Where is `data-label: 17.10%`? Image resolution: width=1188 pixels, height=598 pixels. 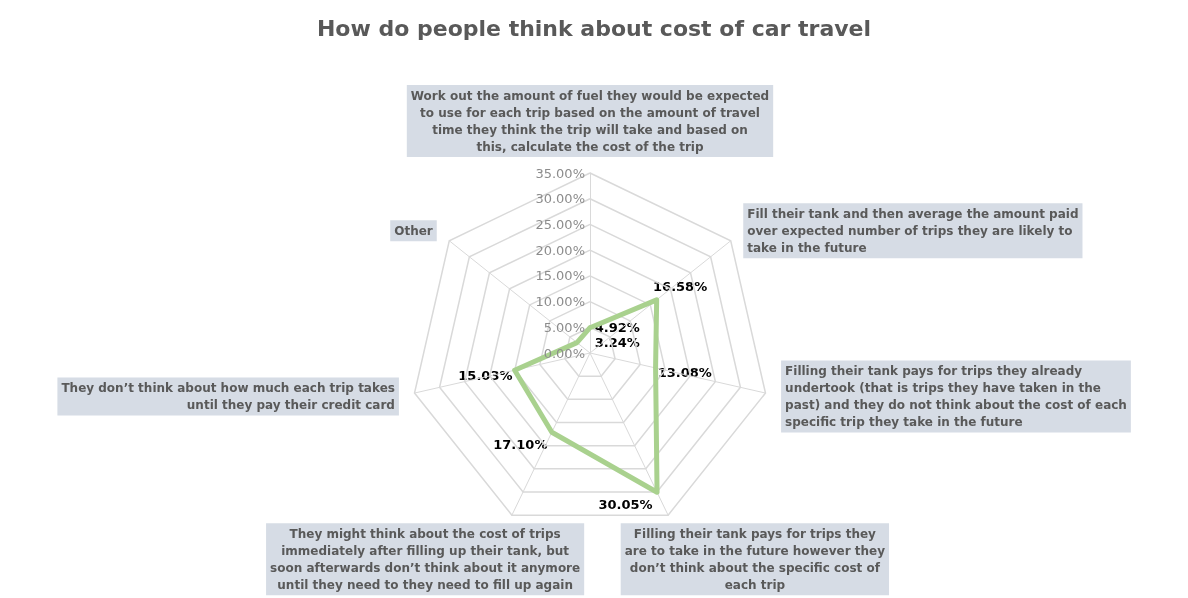 data-label: 17.10% is located at coordinates (520, 444).